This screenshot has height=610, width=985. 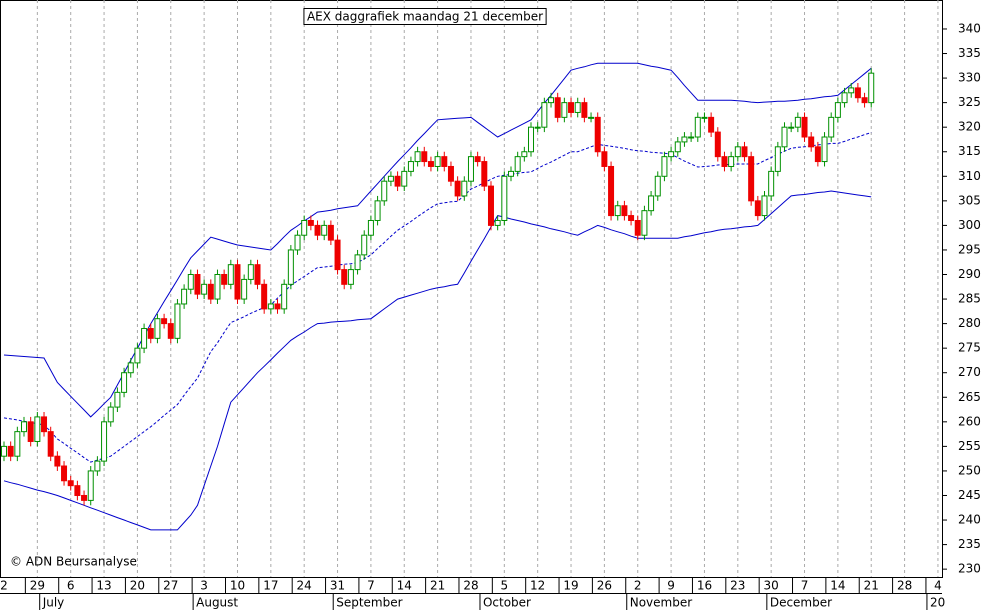 I want to click on y-tick-label: 335, so click(x=969, y=53).